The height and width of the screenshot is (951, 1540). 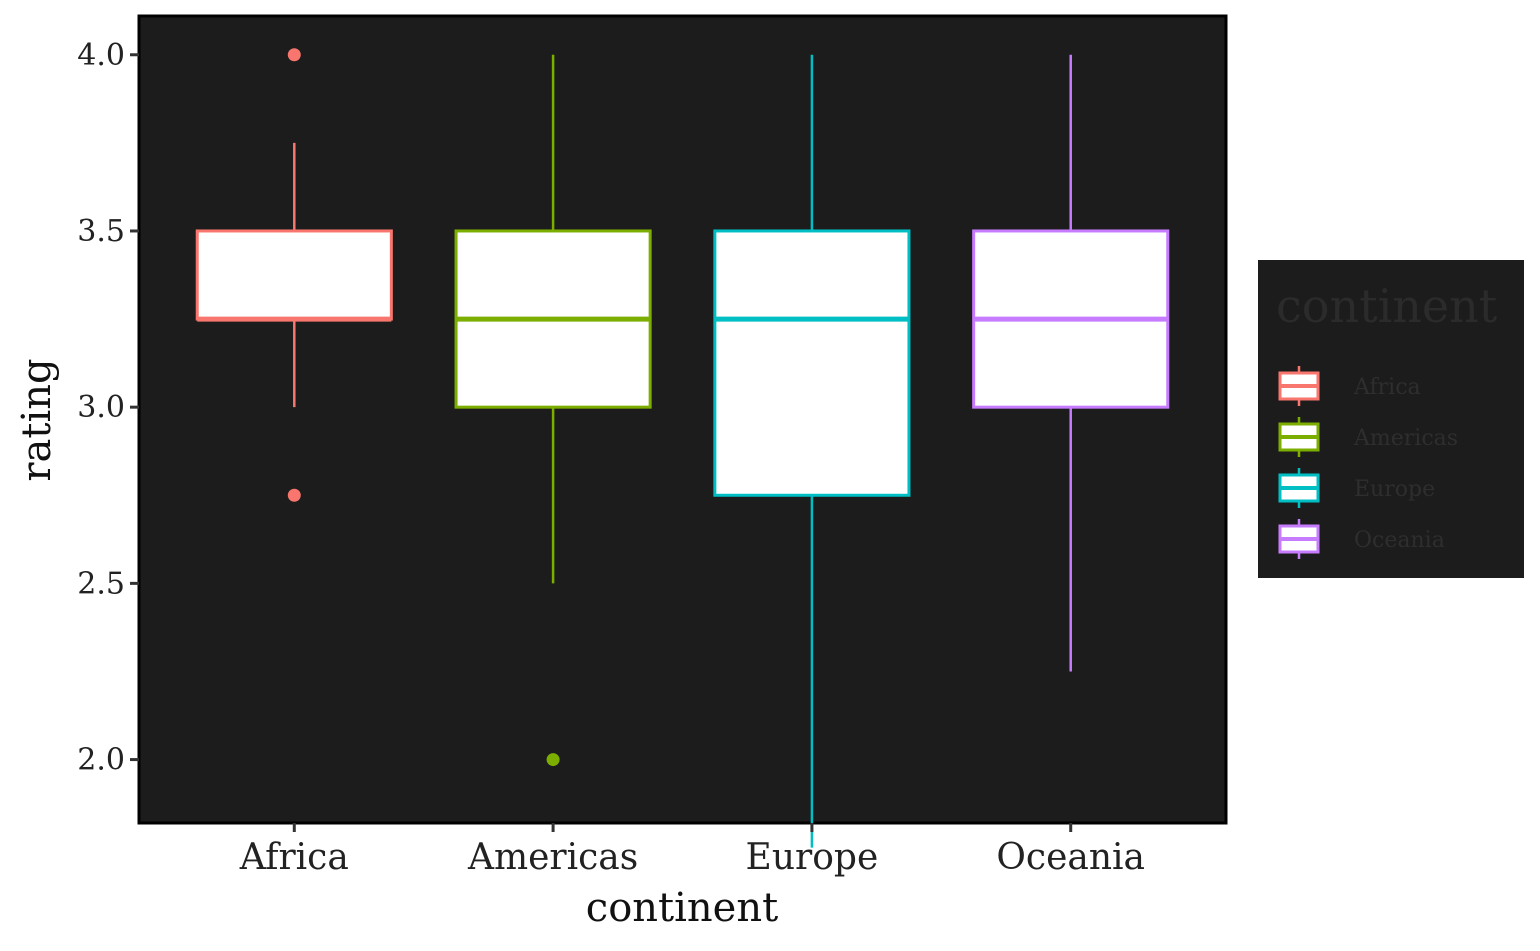 I want to click on box-africa, so click(x=294, y=275).